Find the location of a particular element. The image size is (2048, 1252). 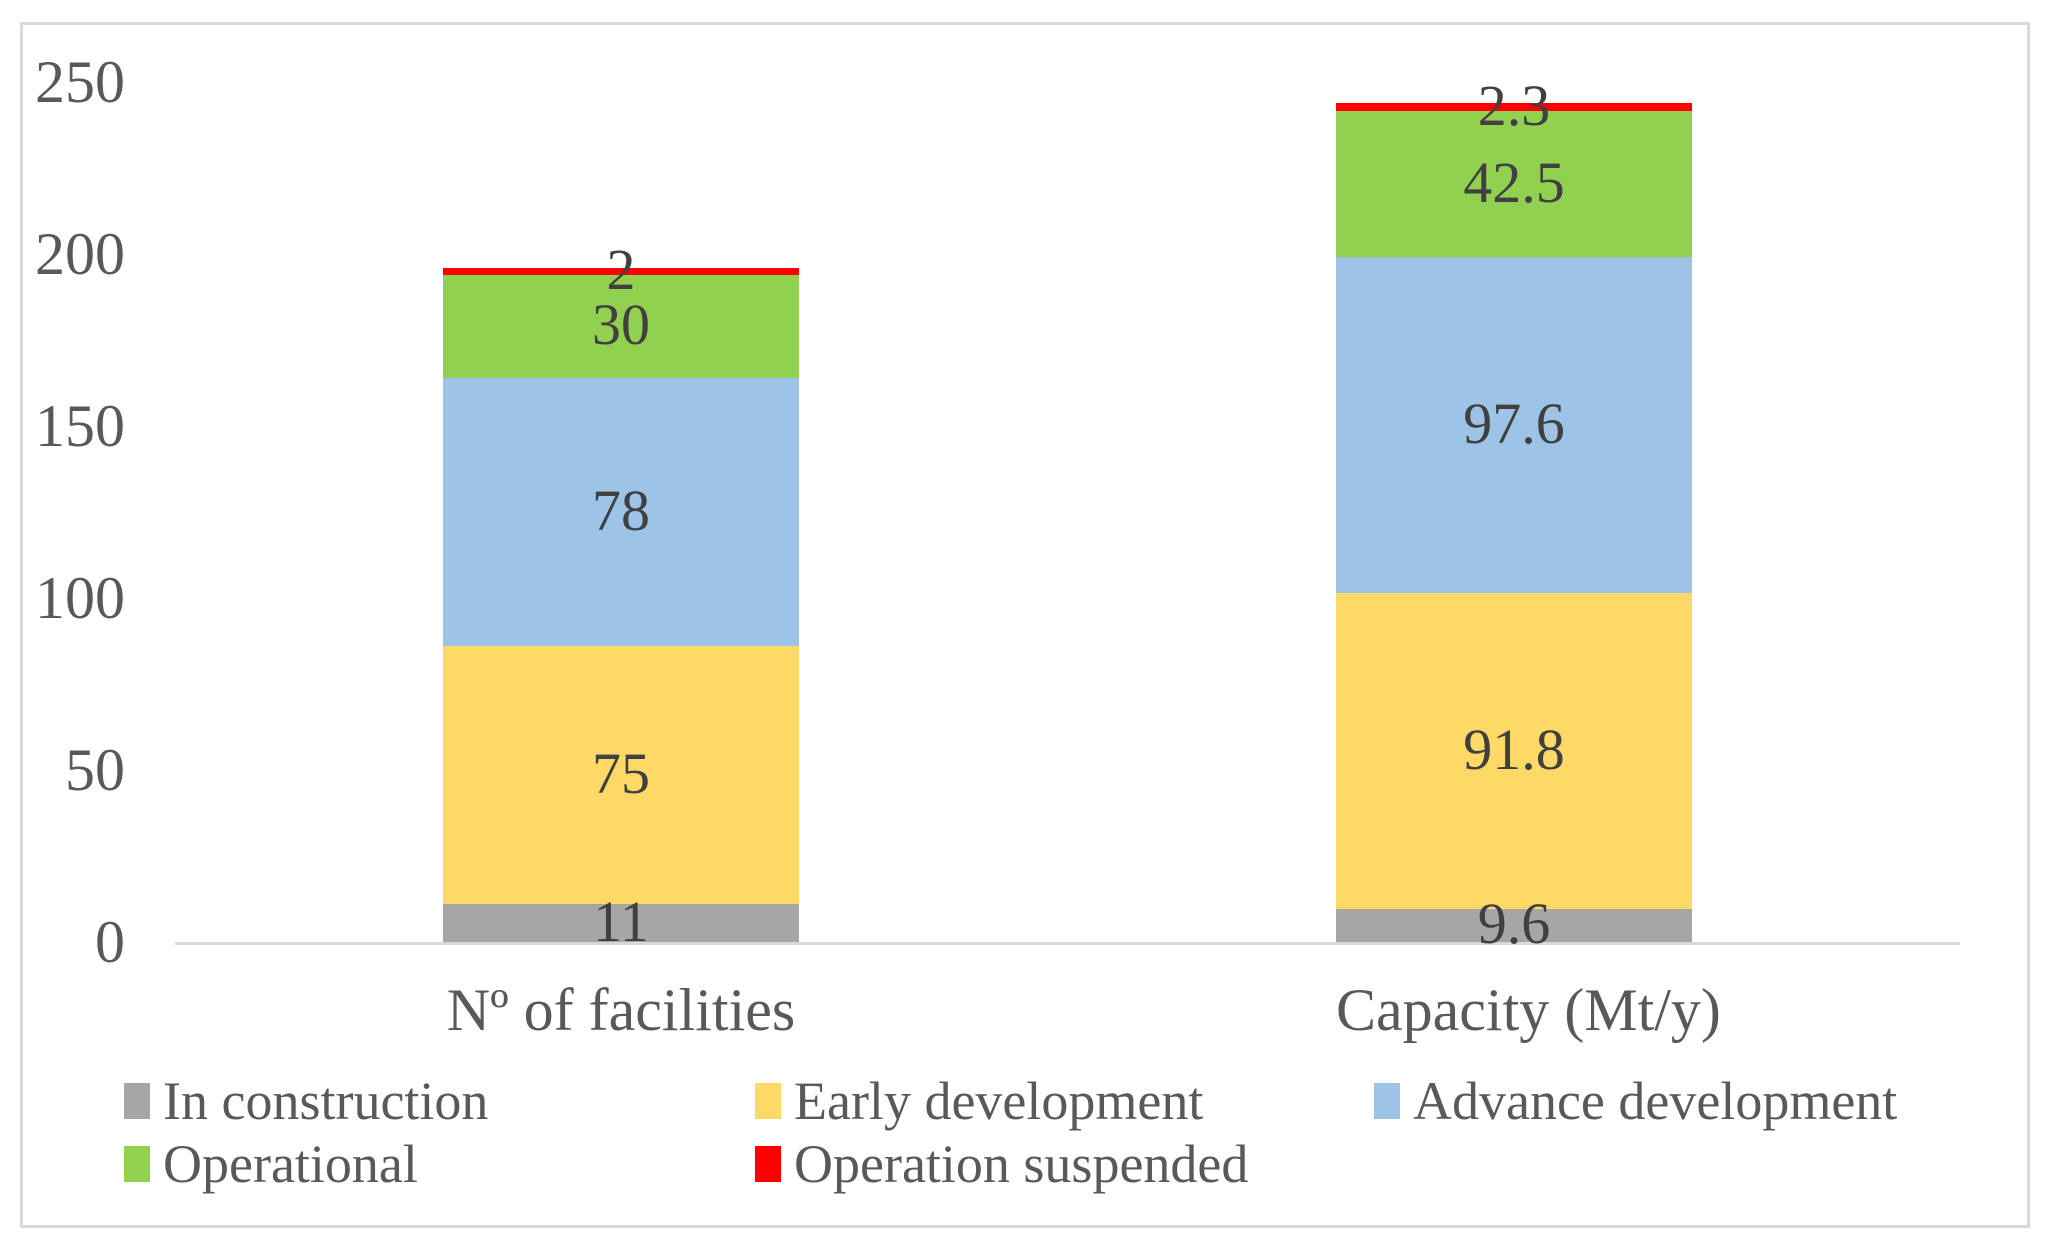

category-label: Capacity (Mt/y) is located at coordinates (1528, 1010).